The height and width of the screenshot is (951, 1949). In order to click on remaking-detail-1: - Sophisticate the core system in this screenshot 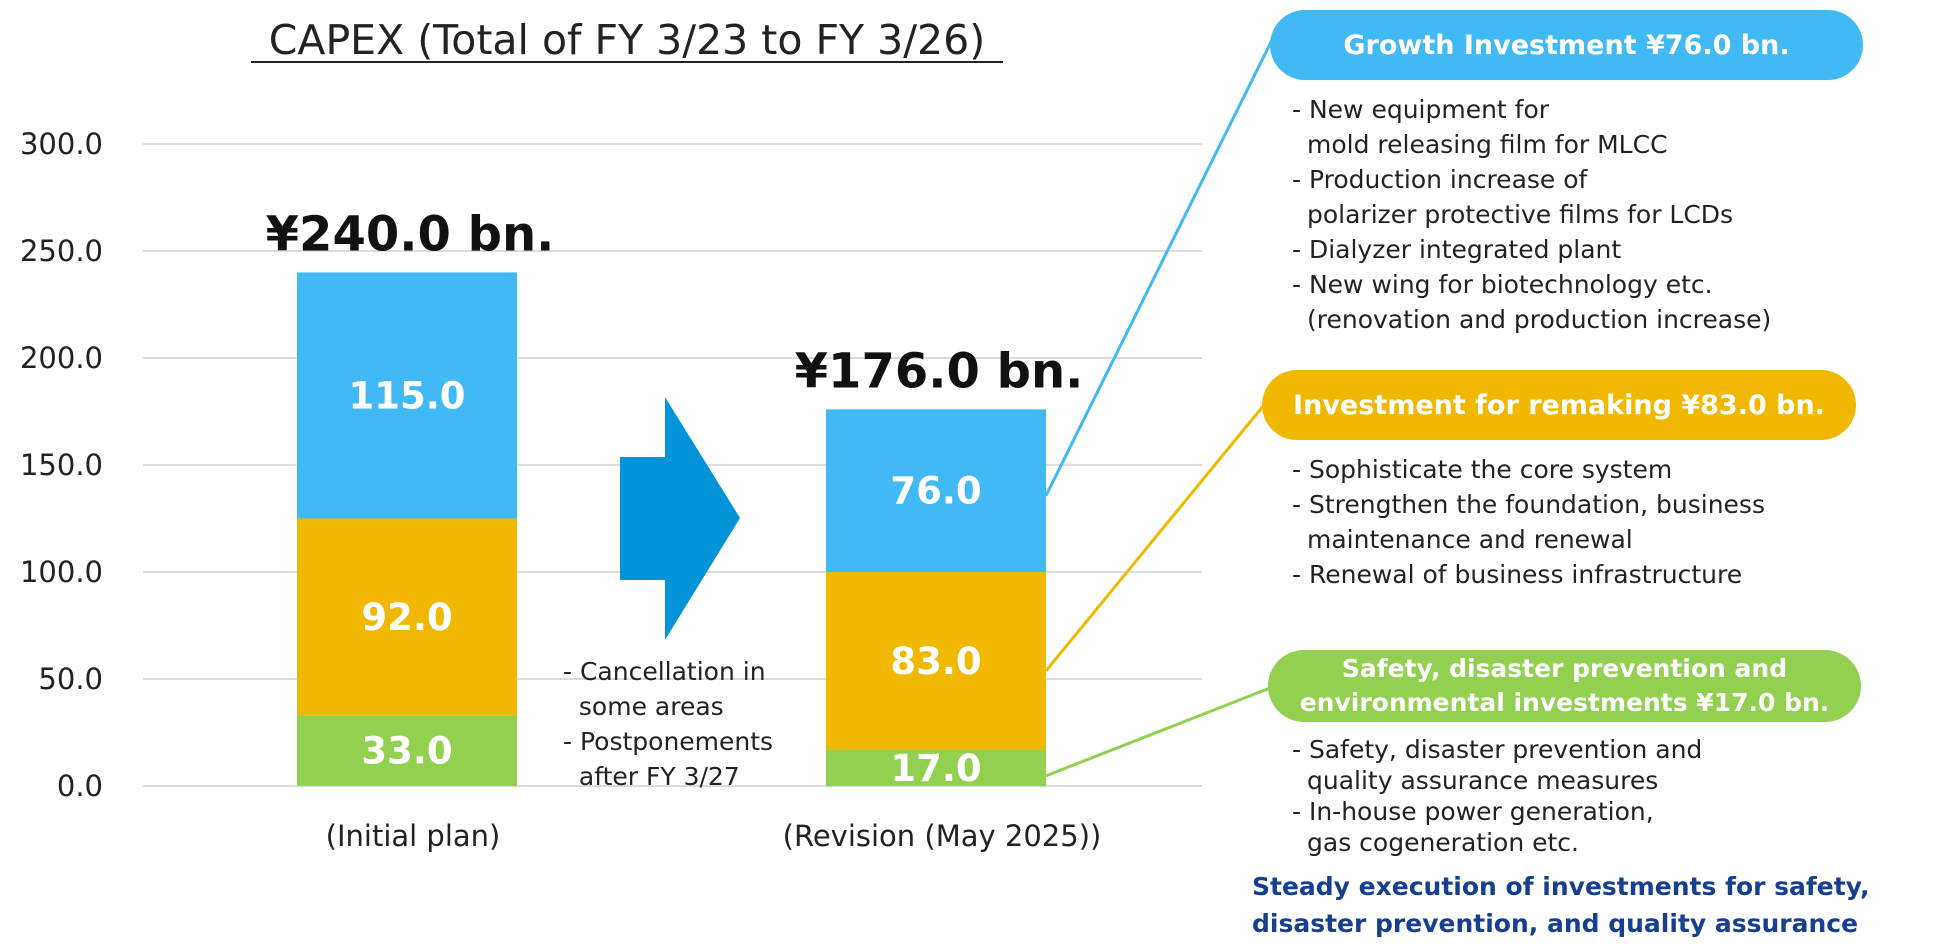, I will do `click(1482, 469)`.